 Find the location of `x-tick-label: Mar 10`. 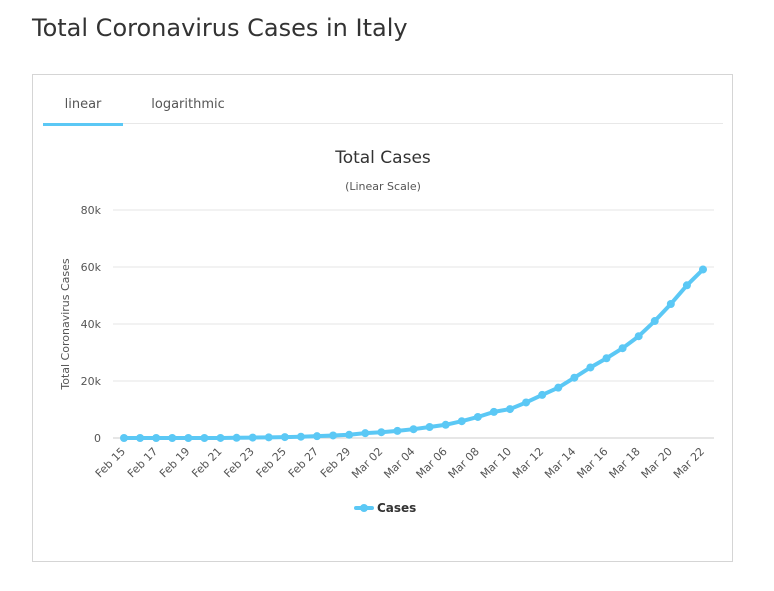

x-tick-label: Mar 10 is located at coordinates (496, 463).